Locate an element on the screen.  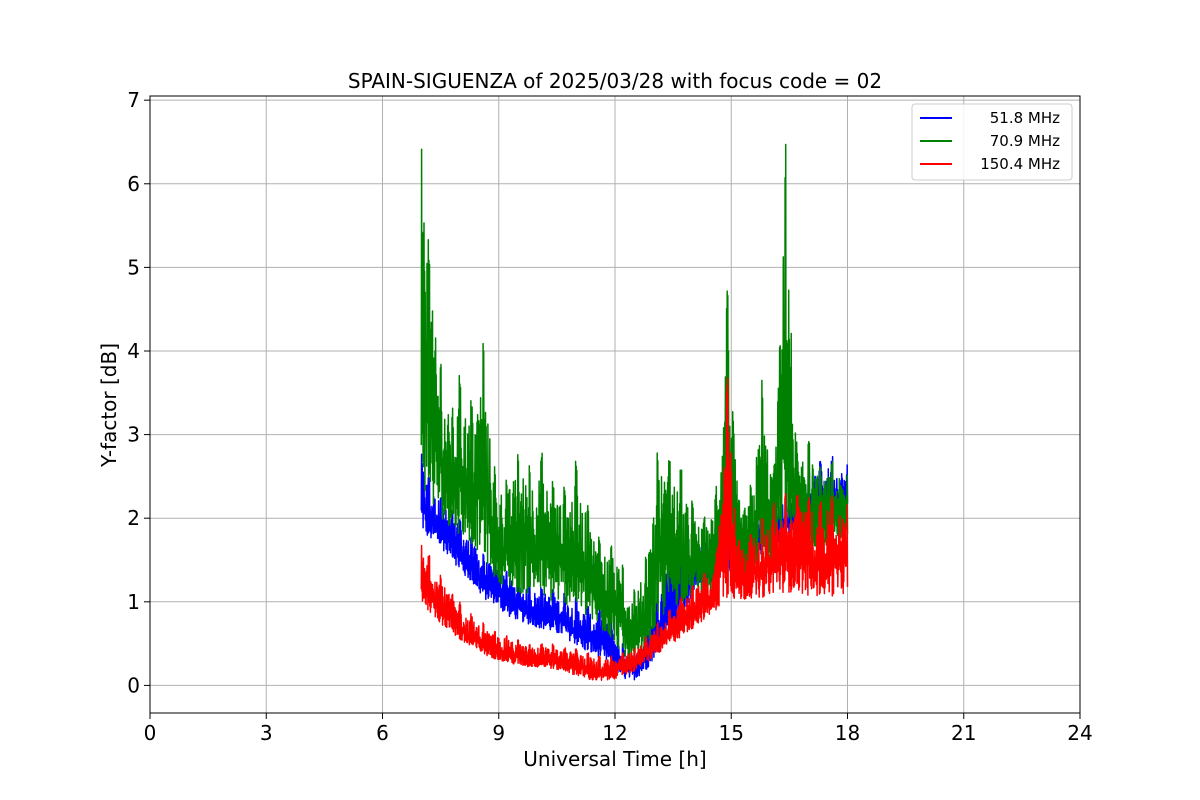
y-tick-label: 5 is located at coordinates (133, 267).